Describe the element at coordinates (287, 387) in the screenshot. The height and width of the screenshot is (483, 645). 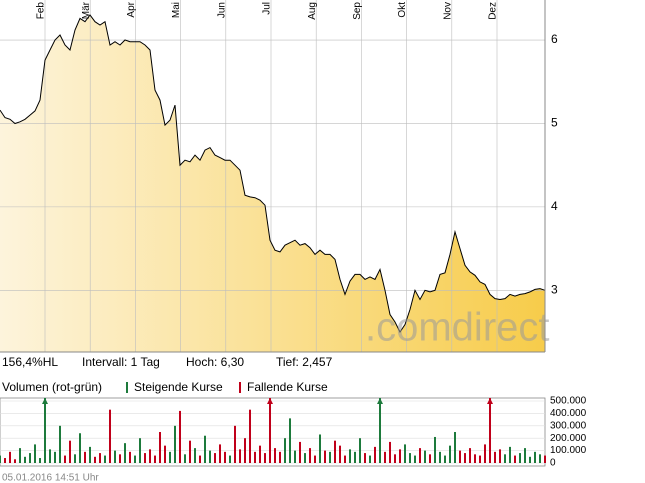
I see `legend-label: Fallende Kurse` at that location.